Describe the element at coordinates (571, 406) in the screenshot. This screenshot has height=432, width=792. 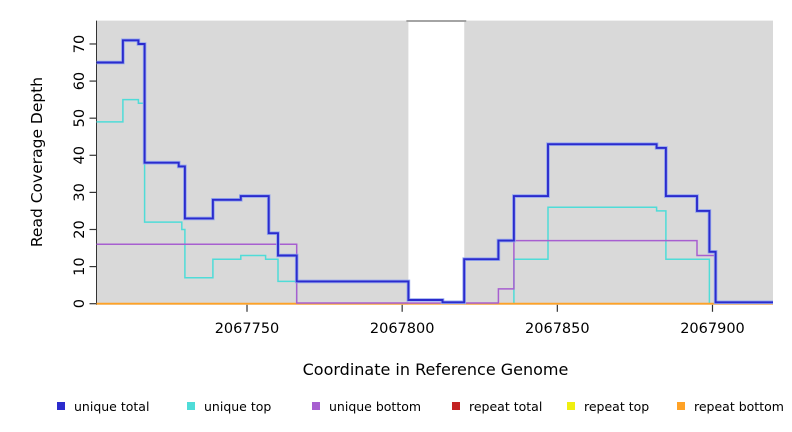
I see `legend-swatch-repeat-top` at that location.